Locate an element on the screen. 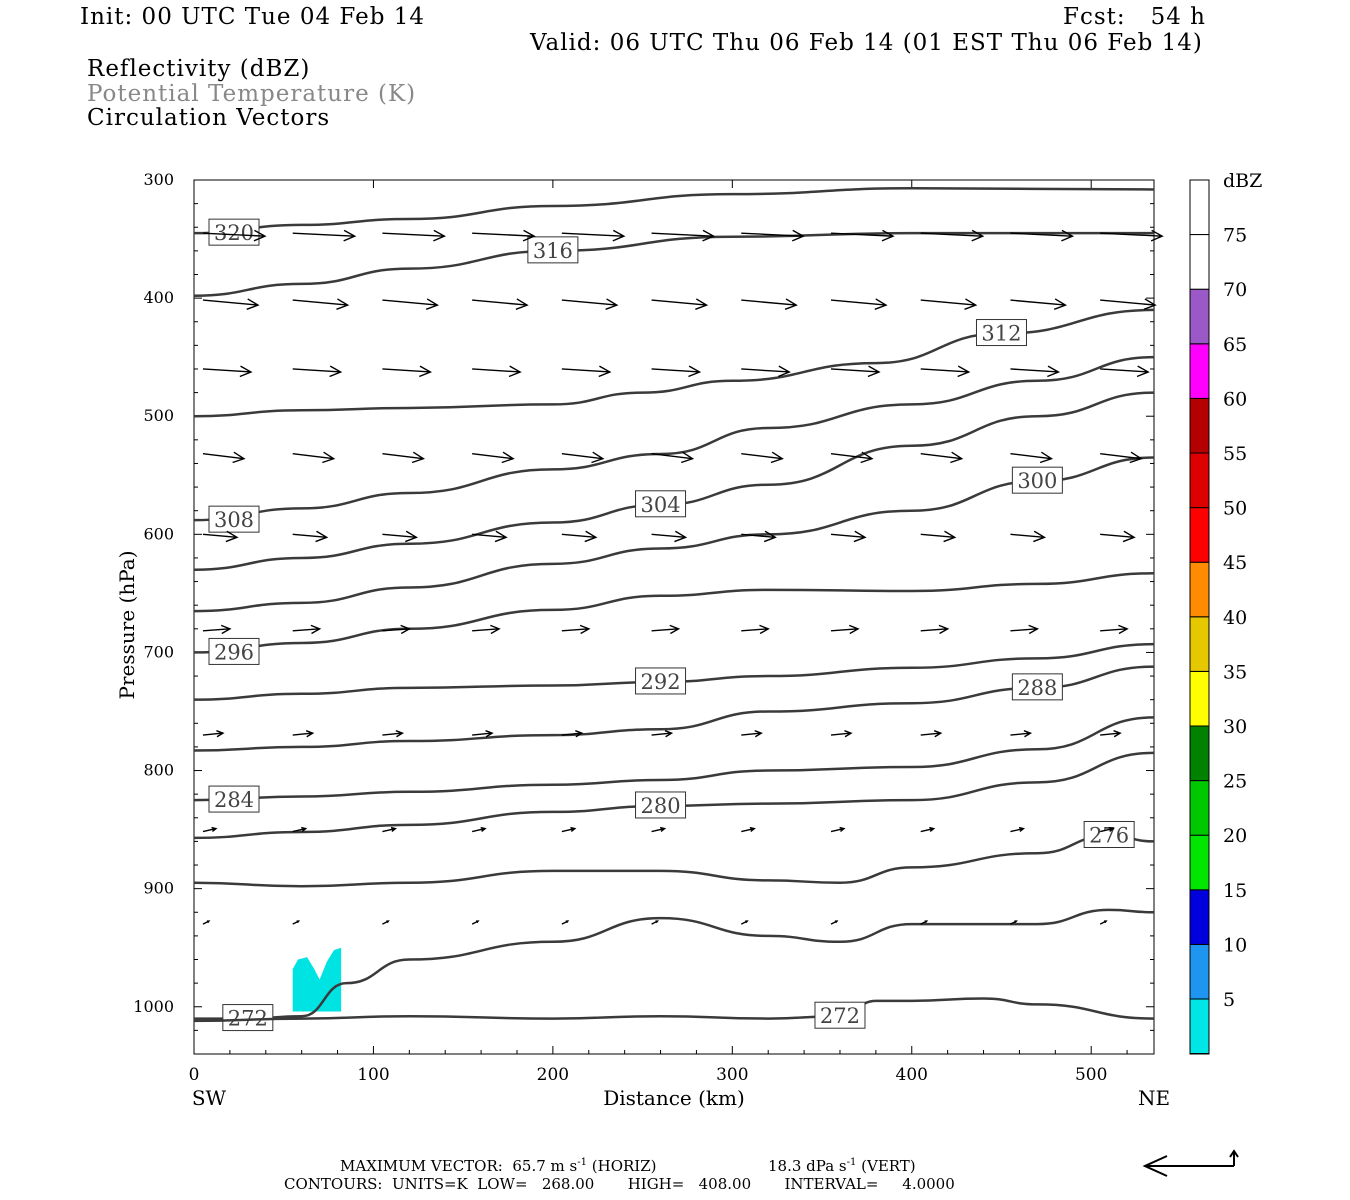 This screenshot has height=1200, width=1350. contour-label: 320 is located at coordinates (234, 233).